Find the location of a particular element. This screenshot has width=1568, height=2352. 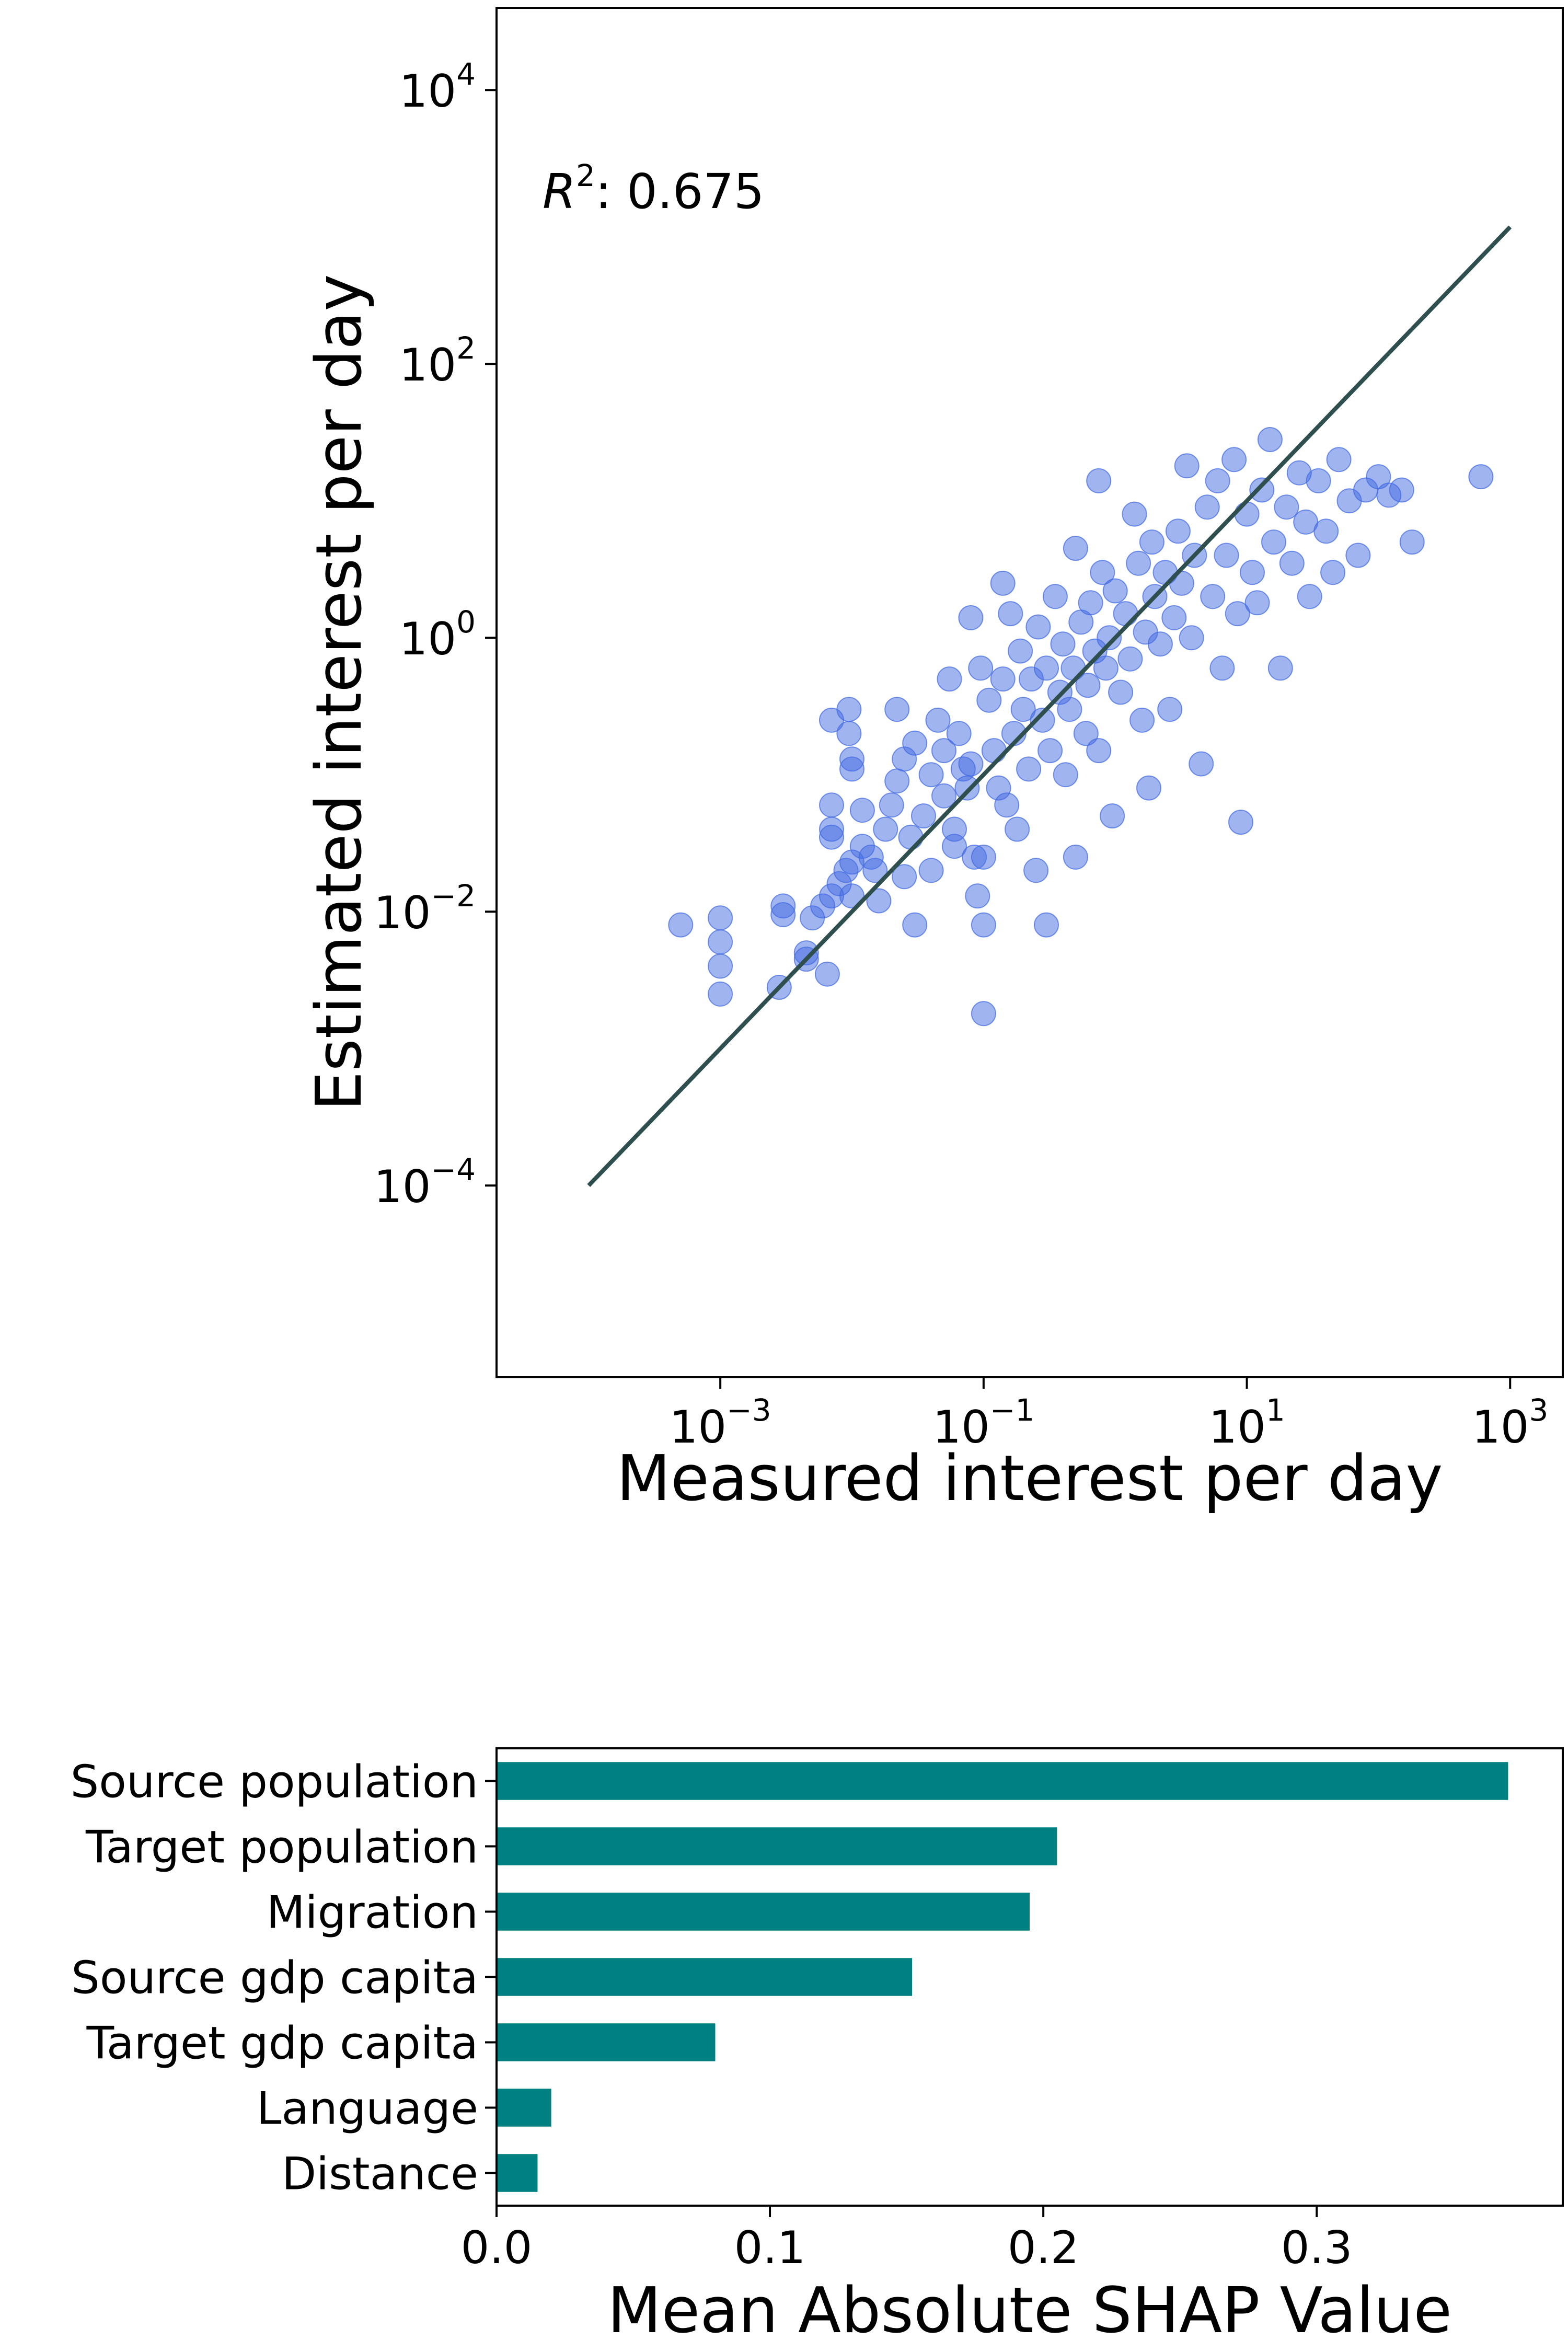

bar-category-label: Language is located at coordinates (367, 2109).